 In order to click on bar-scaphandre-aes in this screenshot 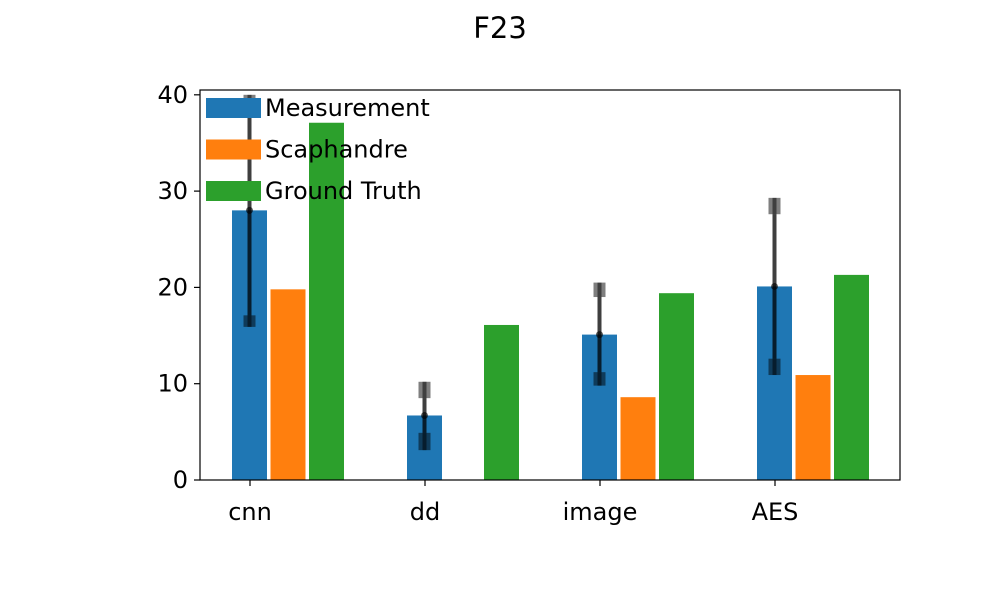, I will do `click(813, 427)`.